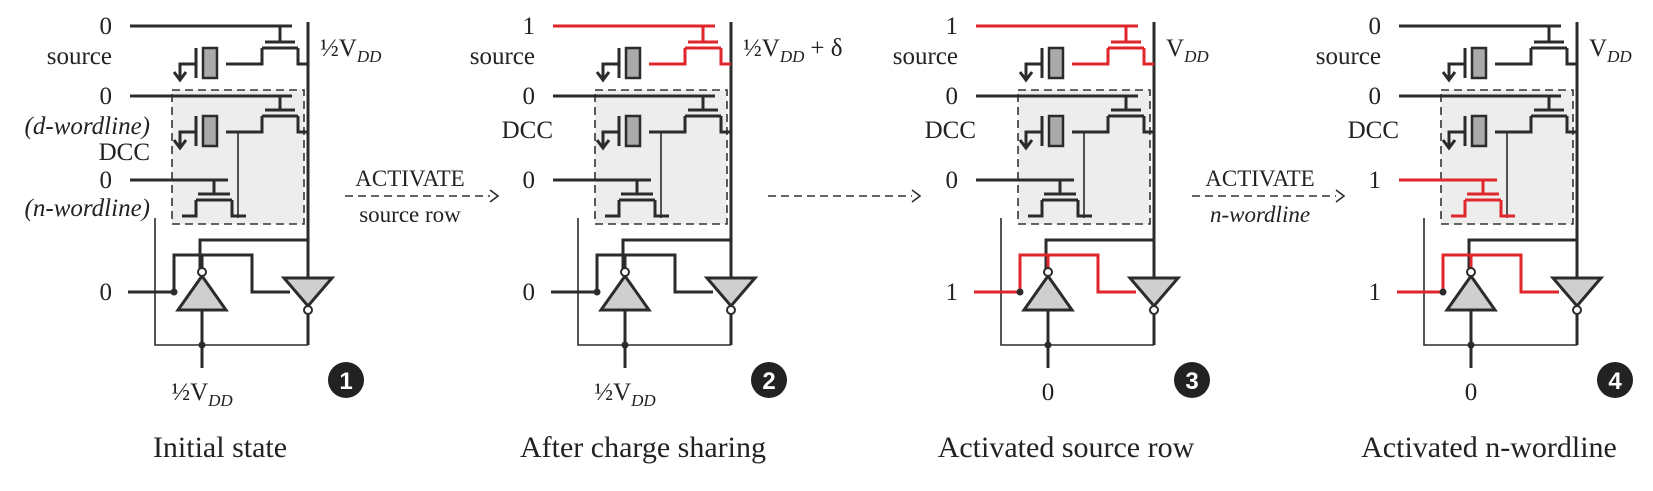  Describe the element at coordinates (410, 214) in the screenshot. I see `transition-1-bottom: source row` at that location.